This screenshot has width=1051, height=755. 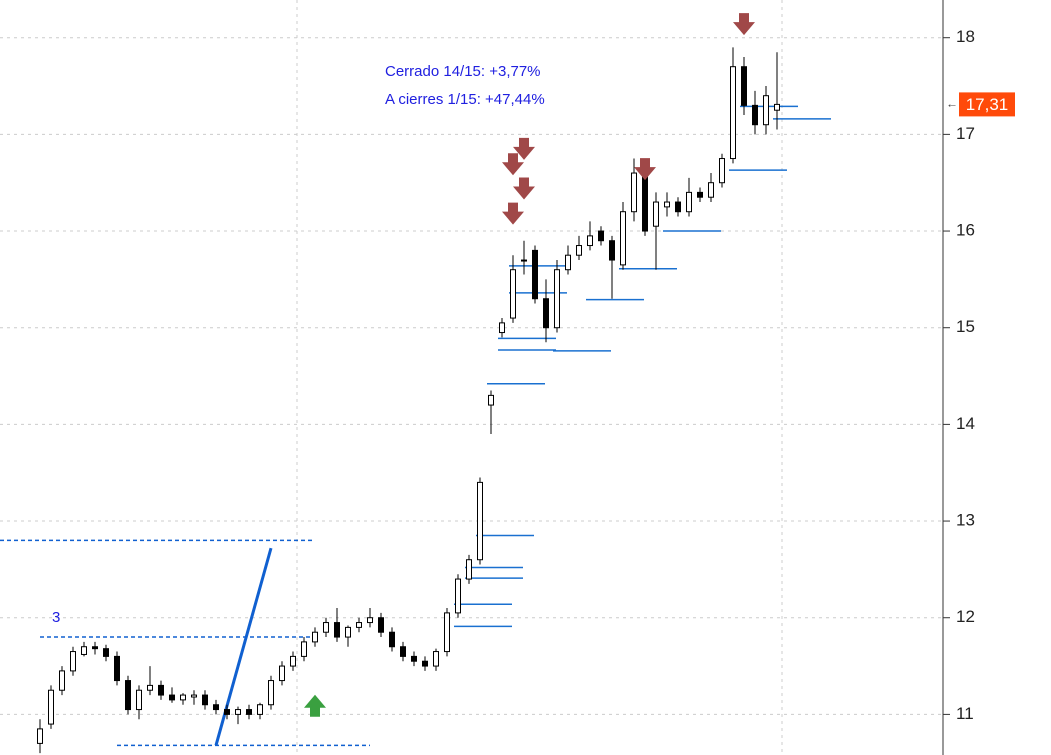 I want to click on axis-panel, so click(x=997, y=377).